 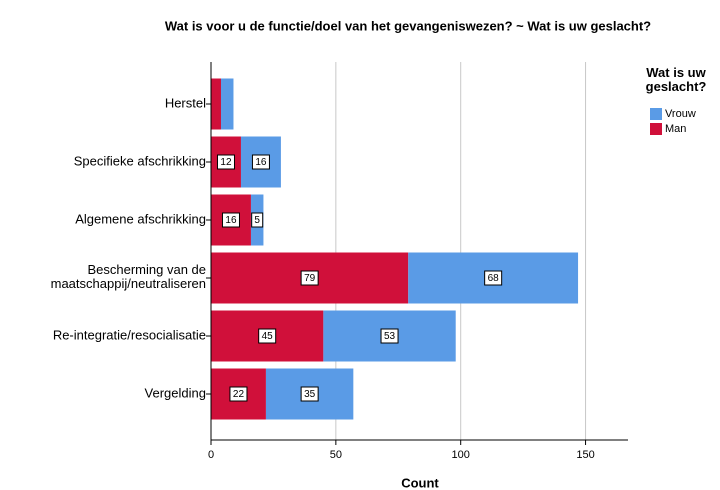 What do you see at coordinates (129, 334) in the screenshot?
I see `y-tick-label: Re-integratie/resocialisatie` at bounding box center [129, 334].